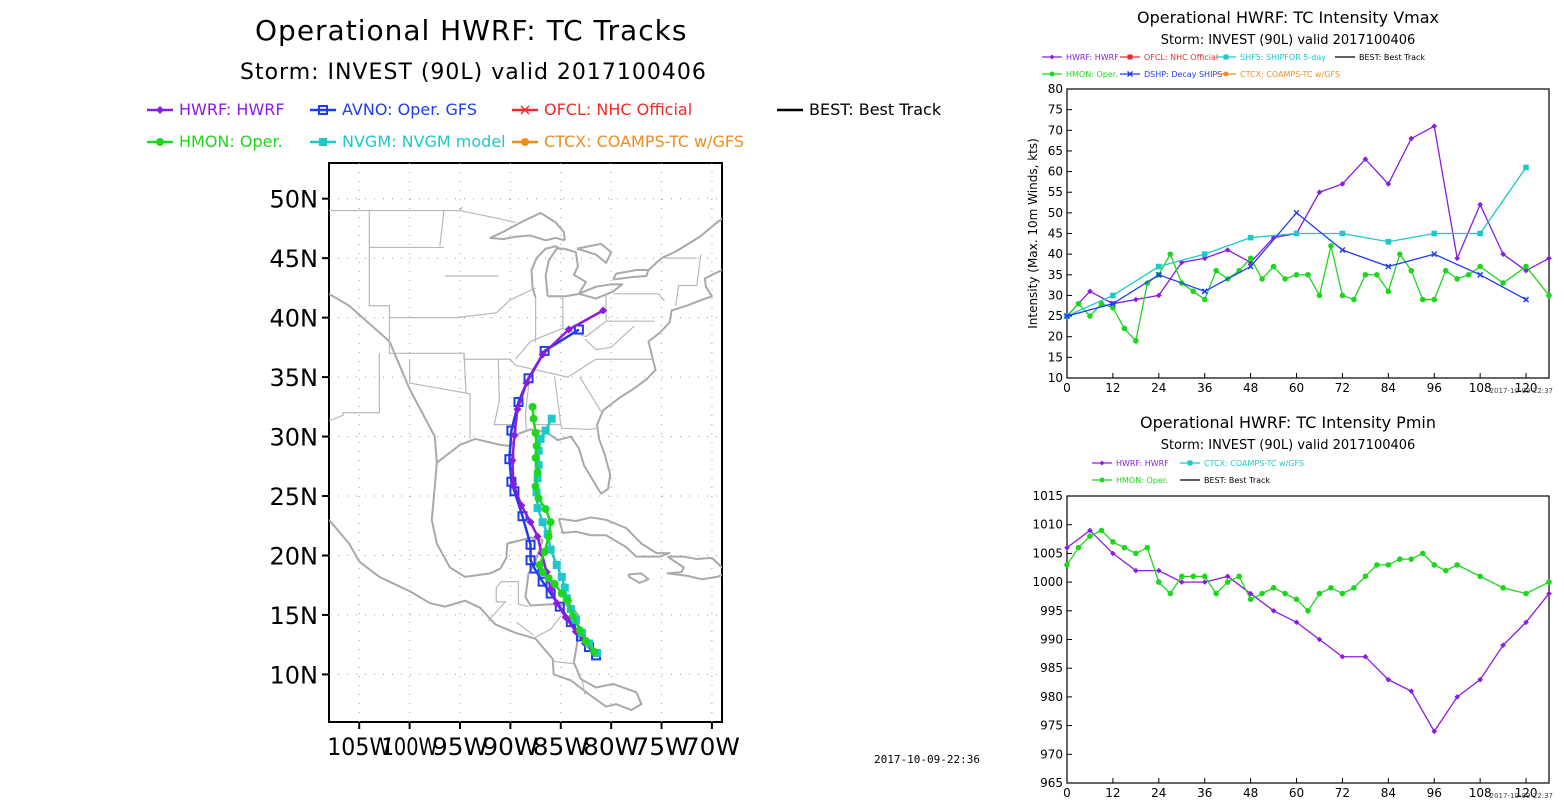  I want to click on tracks-title: Operational HWRF: TC Tracks, so click(471, 30).